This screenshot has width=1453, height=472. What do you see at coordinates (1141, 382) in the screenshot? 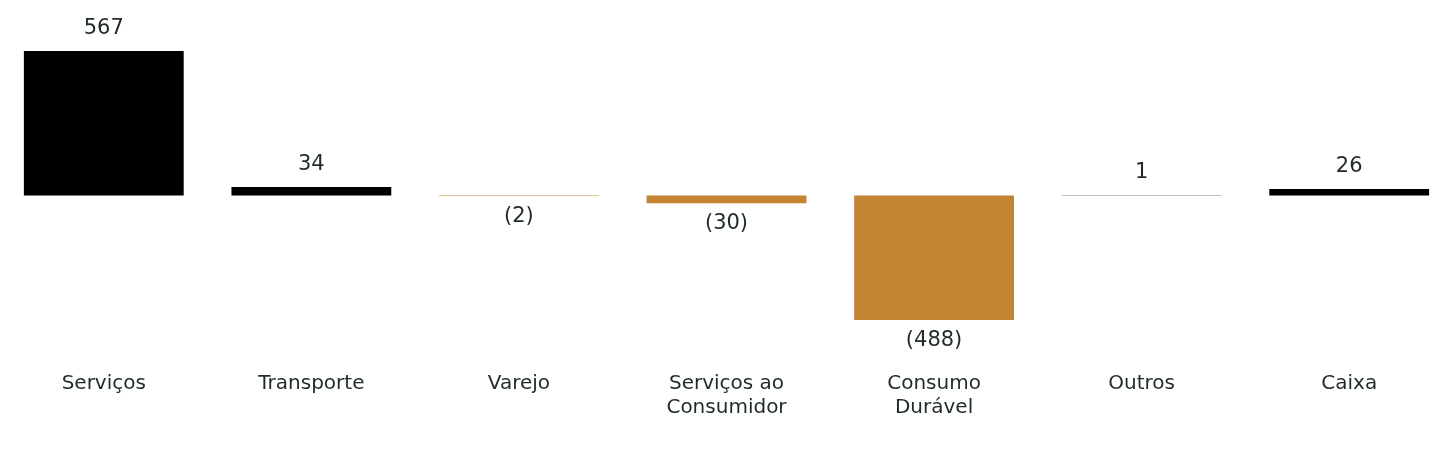
I see `x-tick-label: Outros` at bounding box center [1141, 382].